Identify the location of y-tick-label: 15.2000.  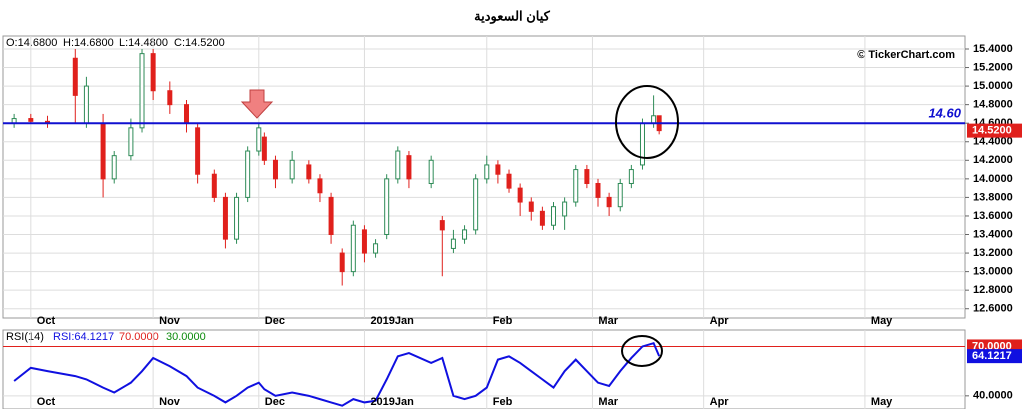
(993, 67).